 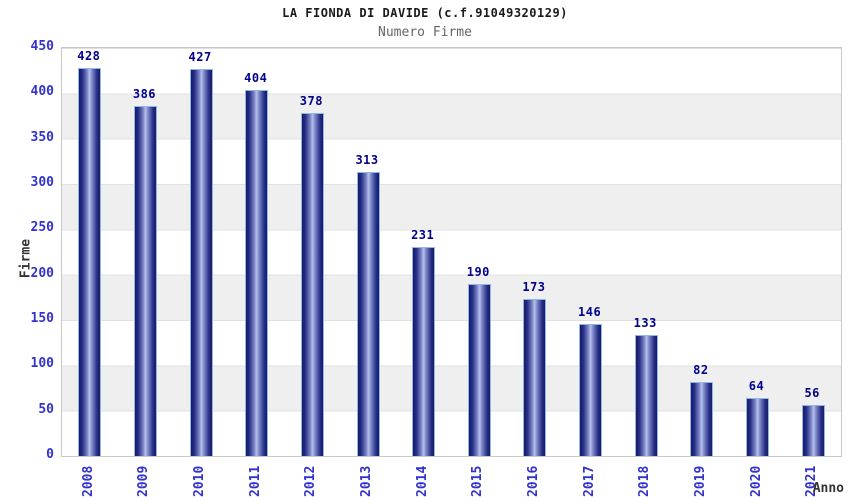 I want to click on bar-value-label: 64, so click(x=756, y=385).